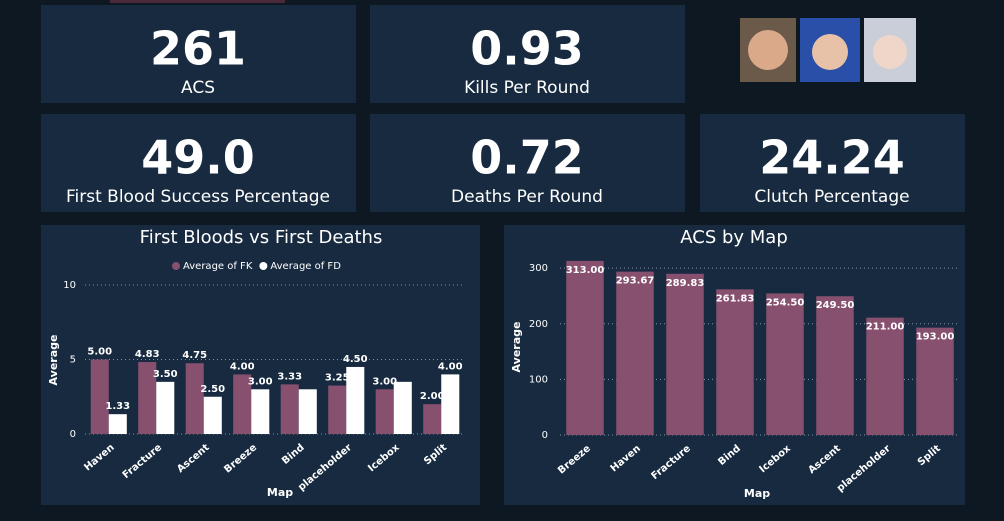  I want to click on data-label: 254.50, so click(785, 302).